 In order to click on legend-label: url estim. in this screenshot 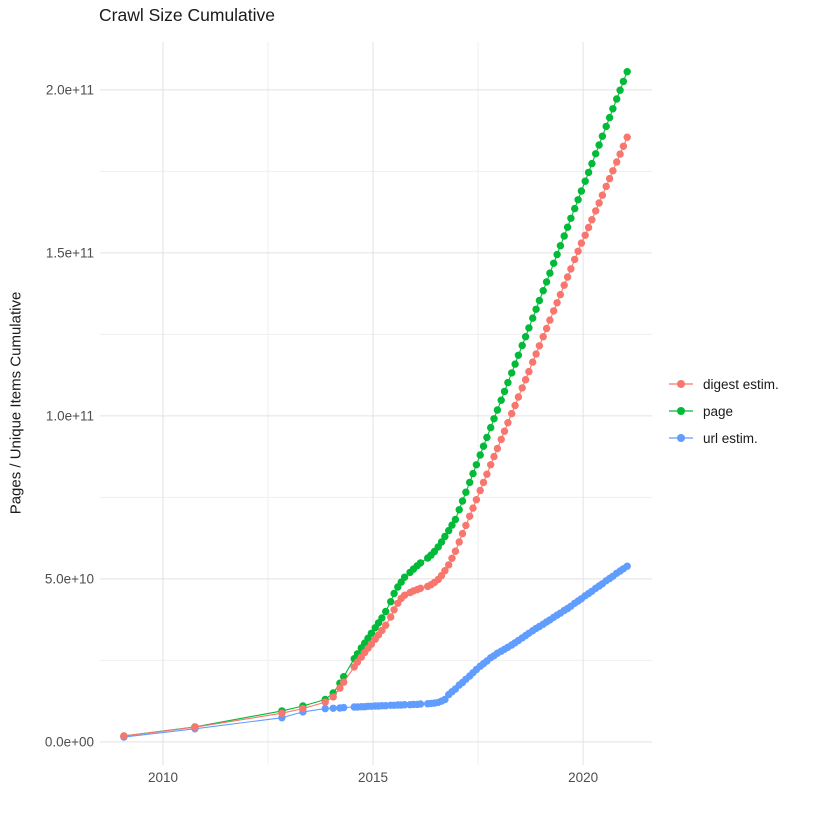, I will do `click(730, 438)`.